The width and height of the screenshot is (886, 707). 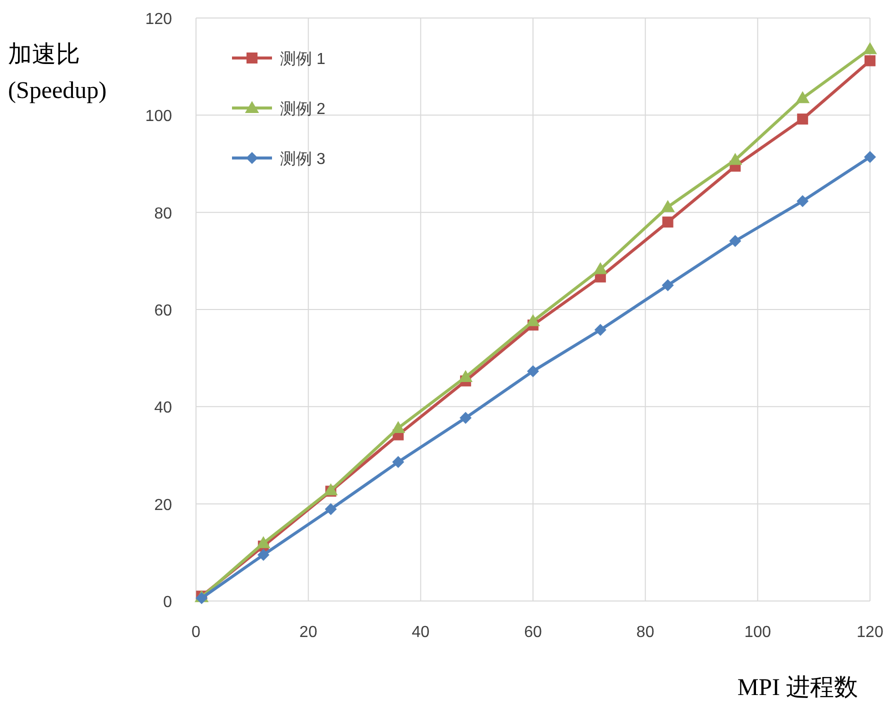 What do you see at coordinates (645, 632) in the screenshot?
I see `x-tick-label: 80` at bounding box center [645, 632].